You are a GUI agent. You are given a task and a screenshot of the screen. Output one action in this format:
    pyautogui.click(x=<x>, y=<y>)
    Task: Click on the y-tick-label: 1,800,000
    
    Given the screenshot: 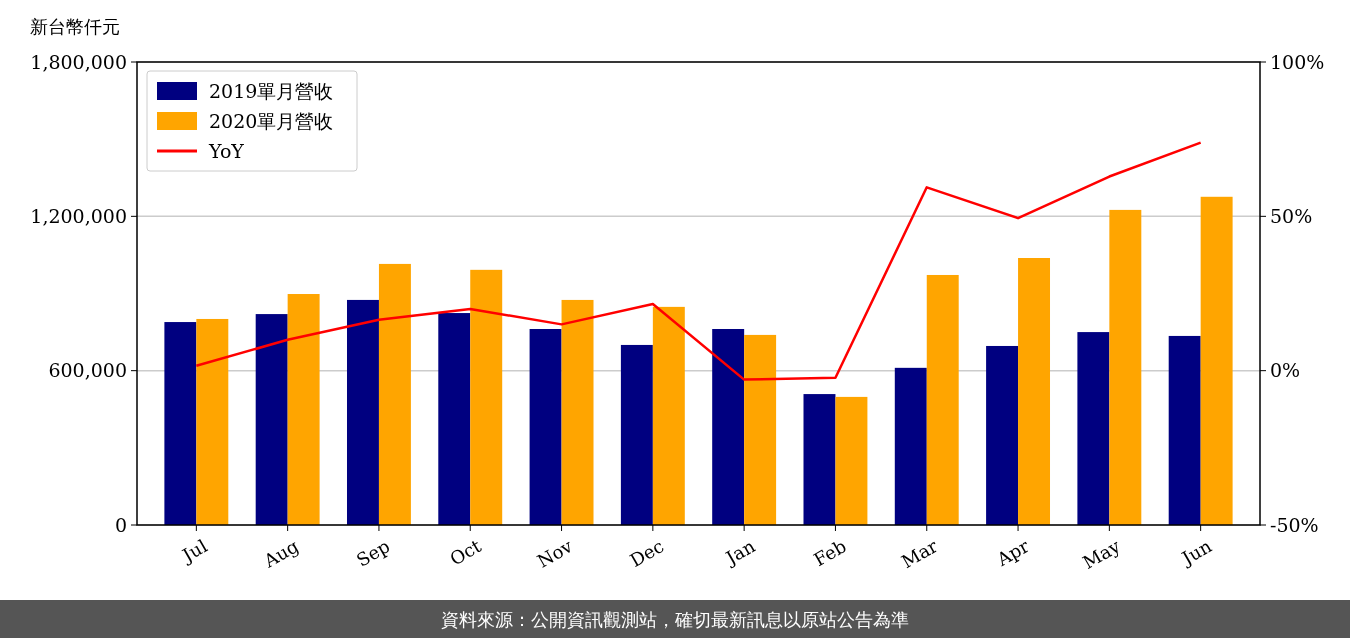 What is the action you would take?
    pyautogui.click(x=78, y=61)
    